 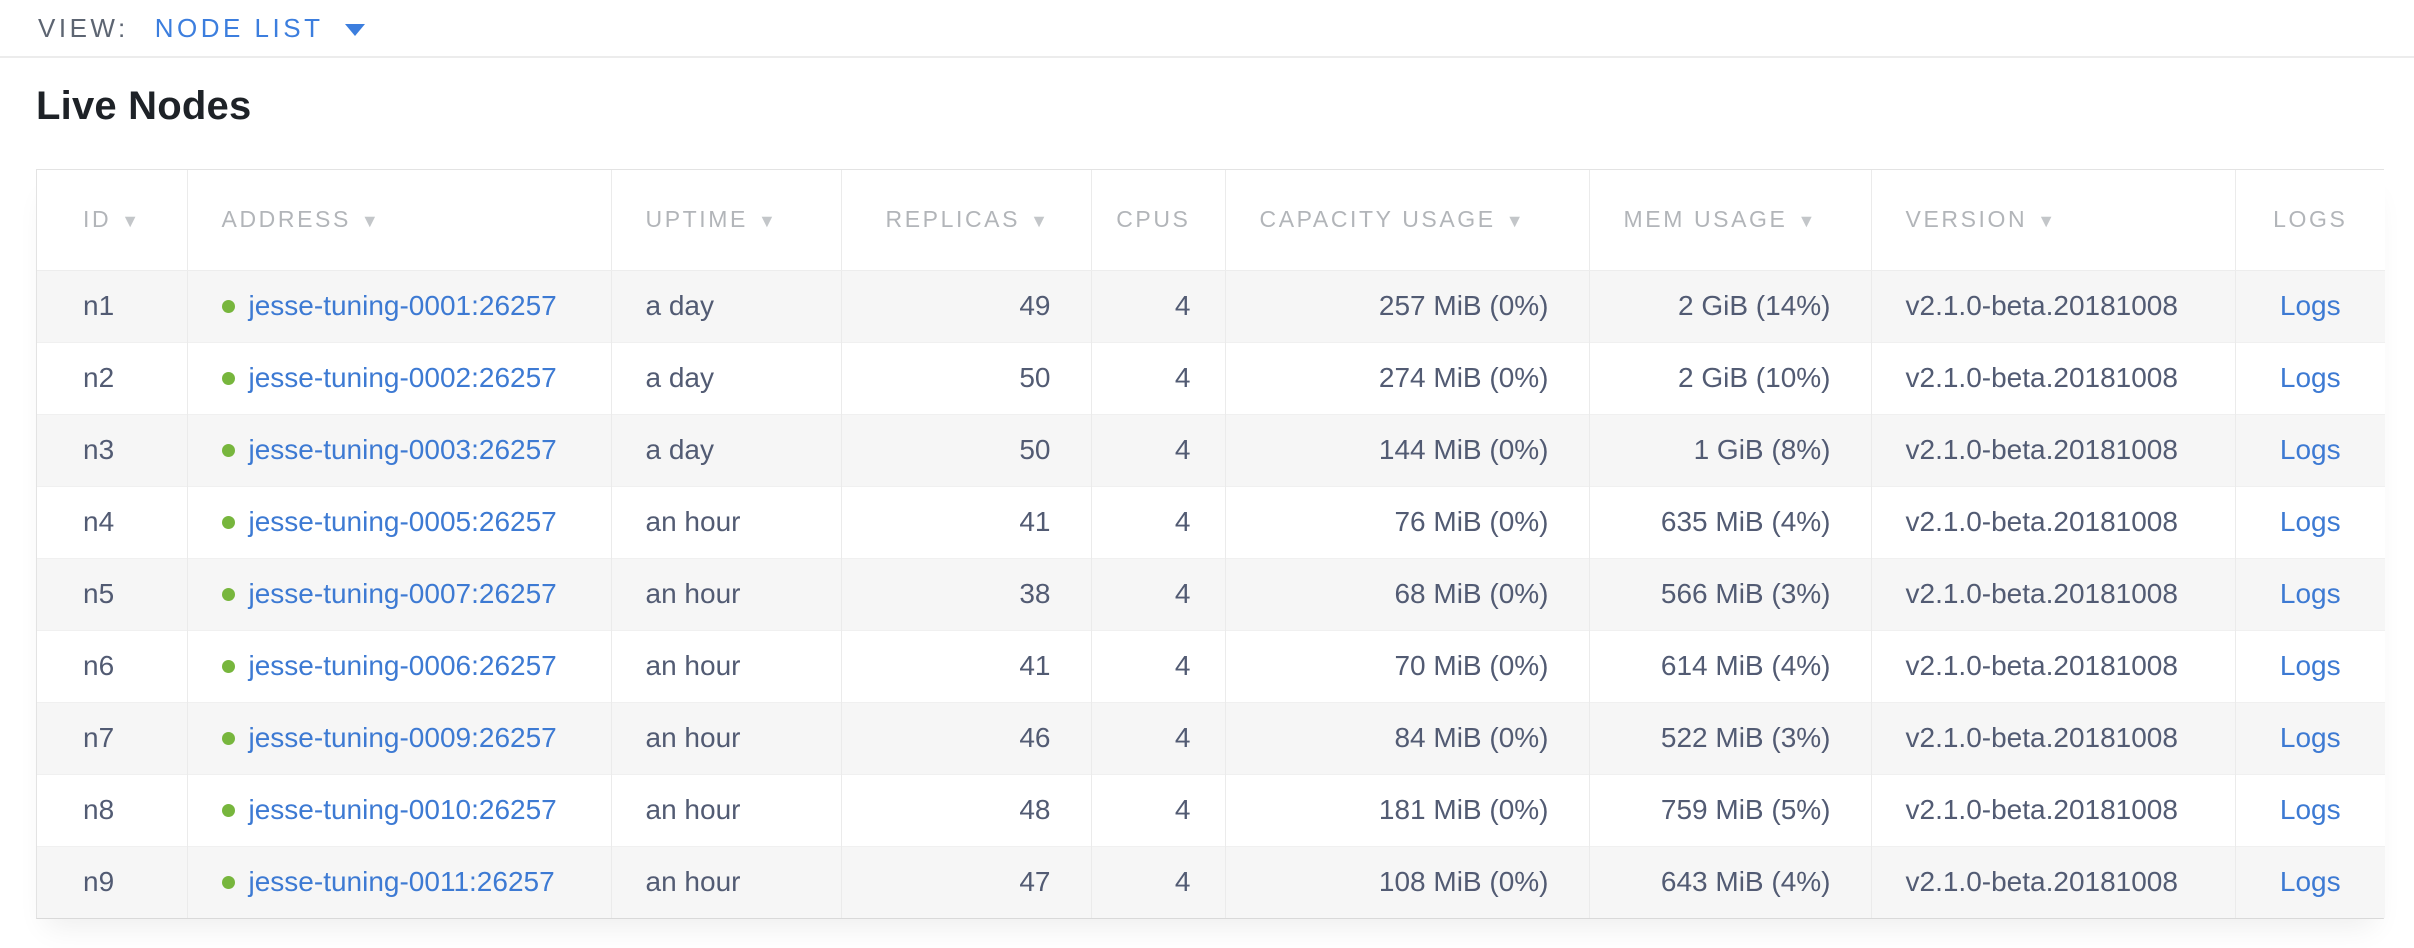 I want to click on node-address-cell: jesse-tuning-0010:26257, so click(x=398, y=810).